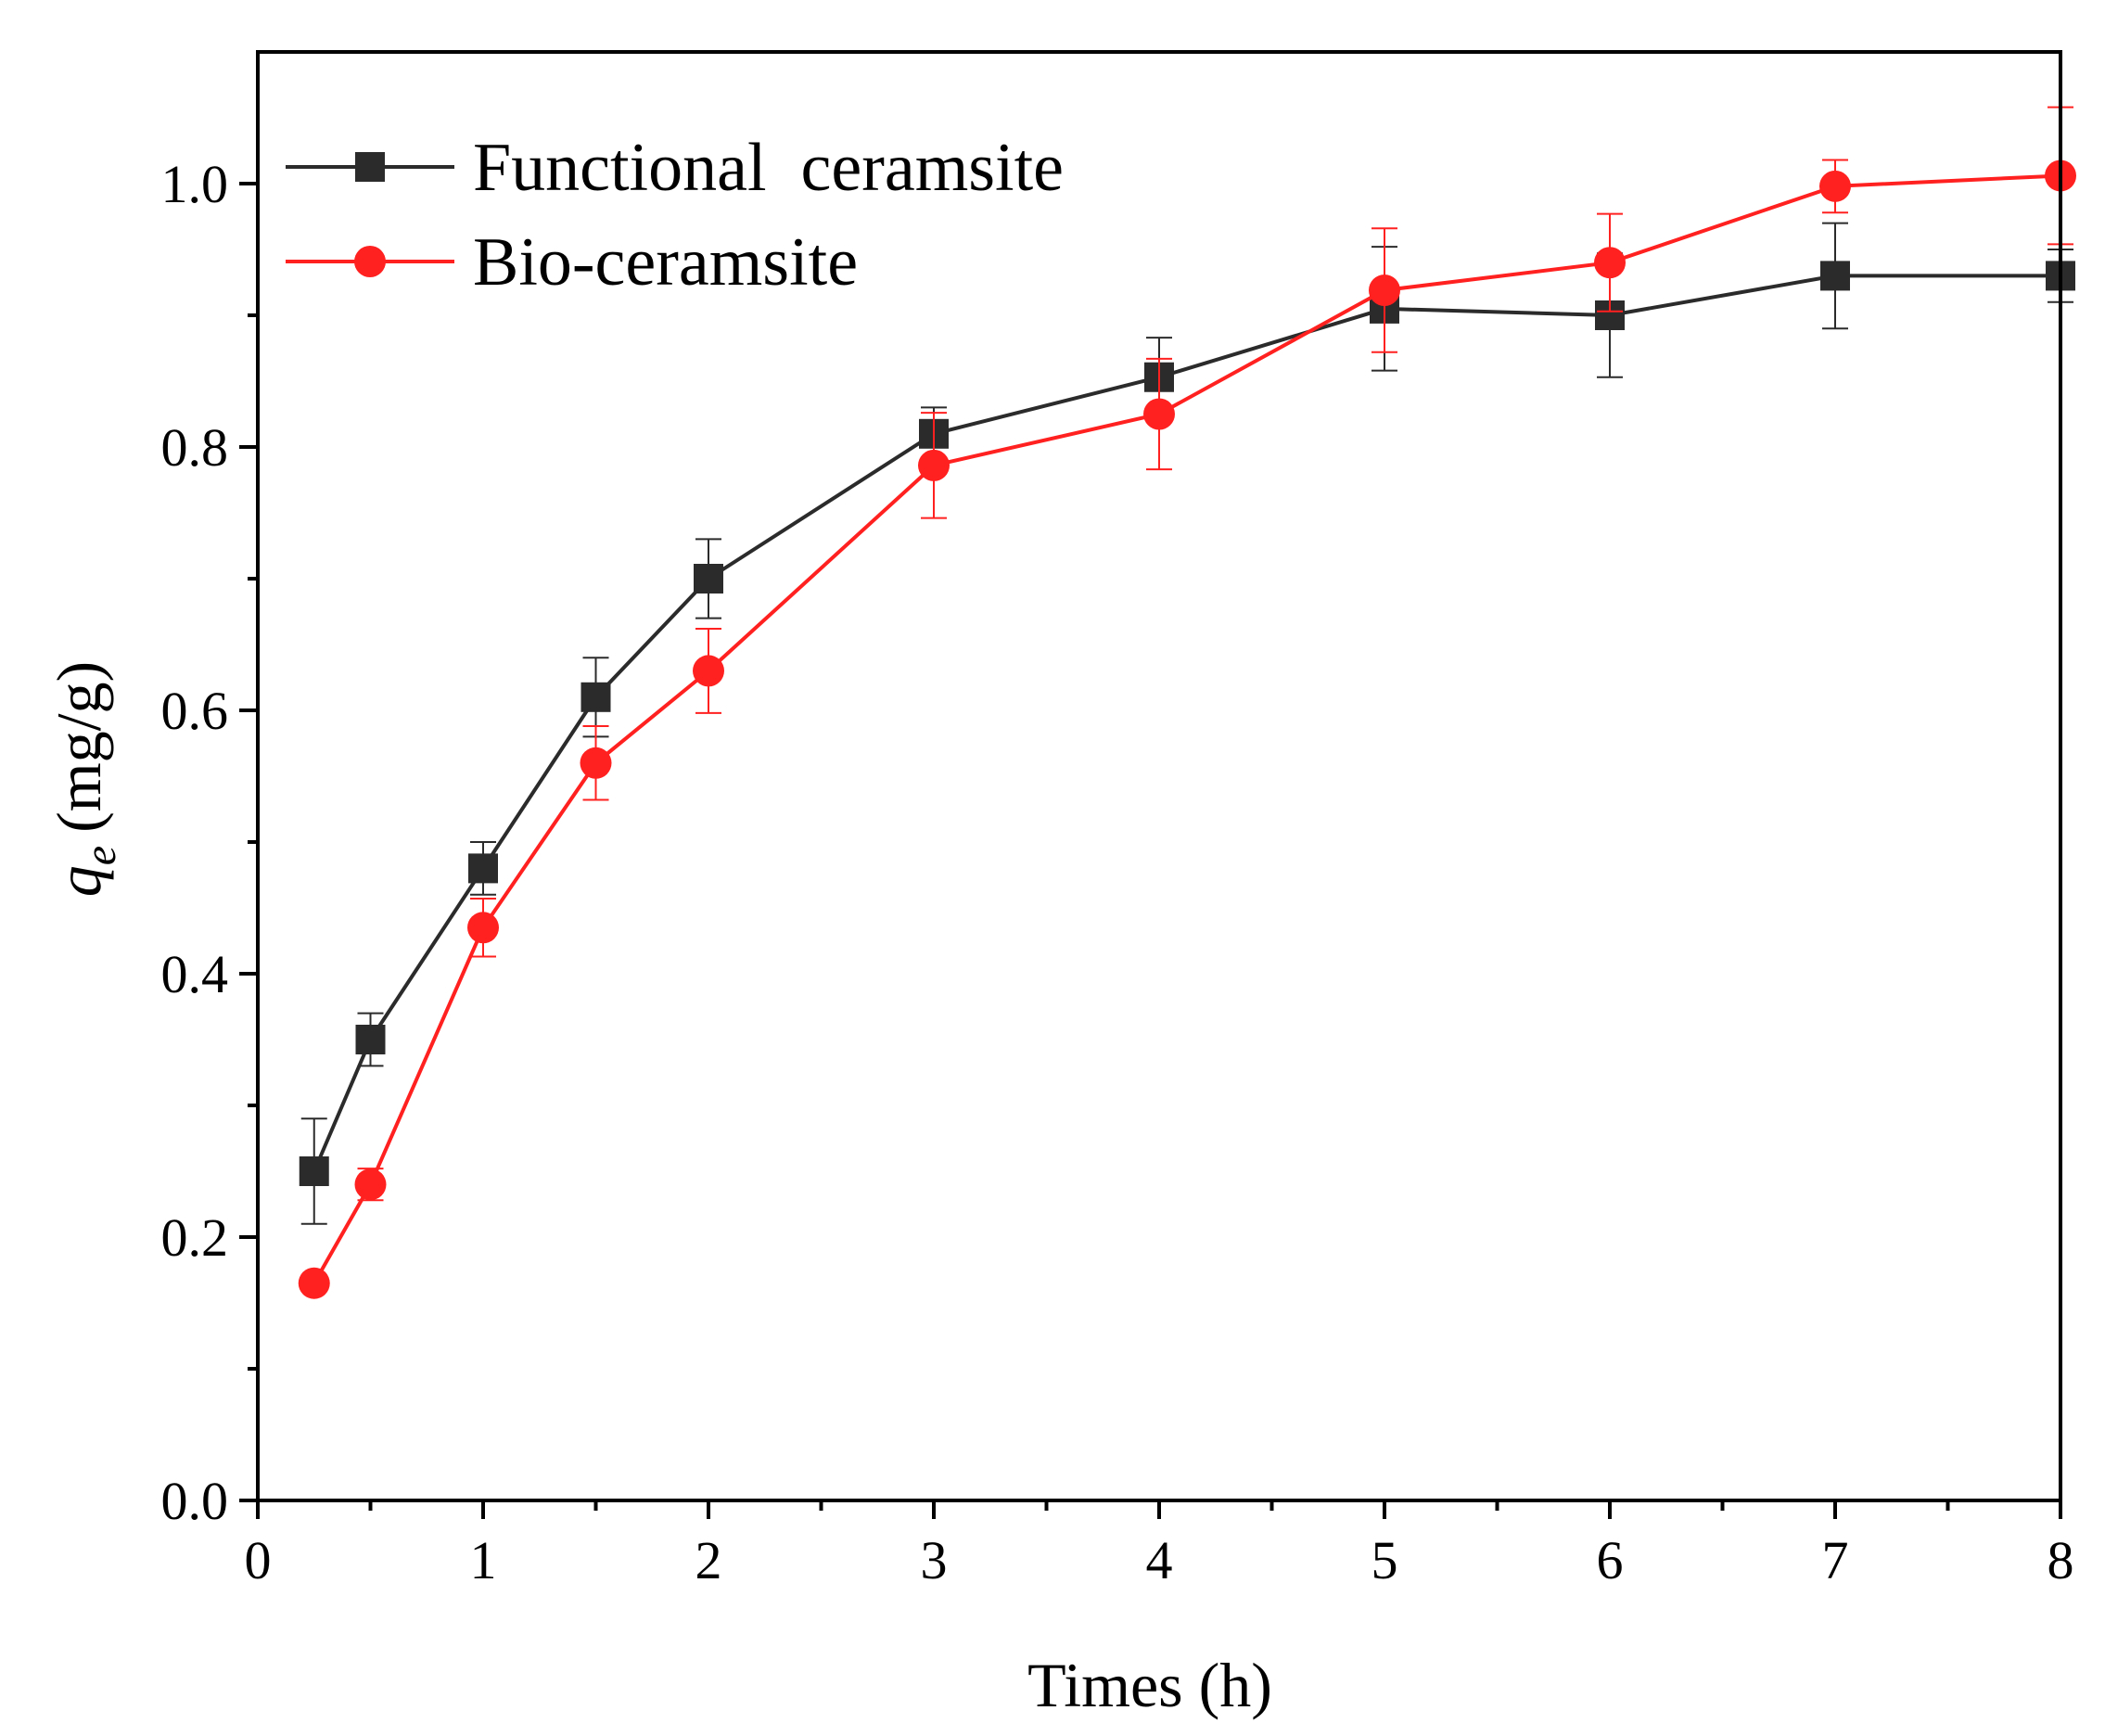 The height and width of the screenshot is (1736, 2105). What do you see at coordinates (79, 881) in the screenshot?
I see `y-axis-symbol: q` at bounding box center [79, 881].